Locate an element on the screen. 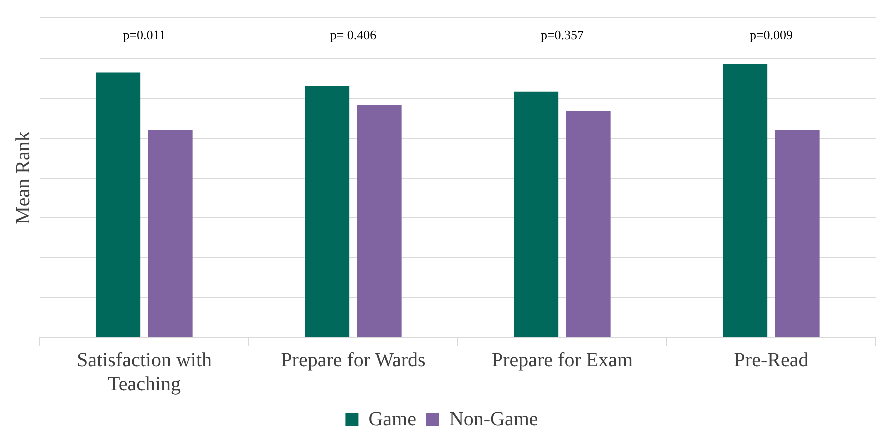 The width and height of the screenshot is (894, 448). x-tick-label: Pre-Read is located at coordinates (771, 360).